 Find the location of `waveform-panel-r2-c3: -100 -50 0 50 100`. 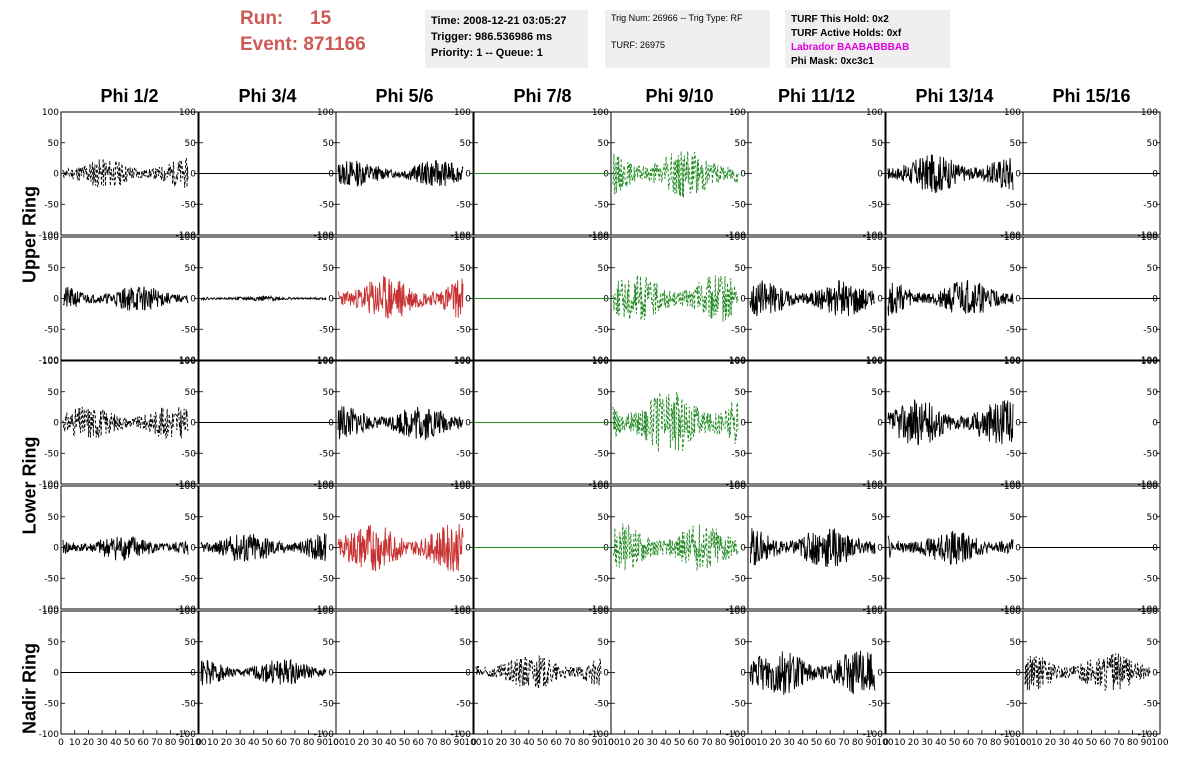

waveform-panel-r2-c3: -100 -50 0 50 100 is located at coordinates (404, 299).